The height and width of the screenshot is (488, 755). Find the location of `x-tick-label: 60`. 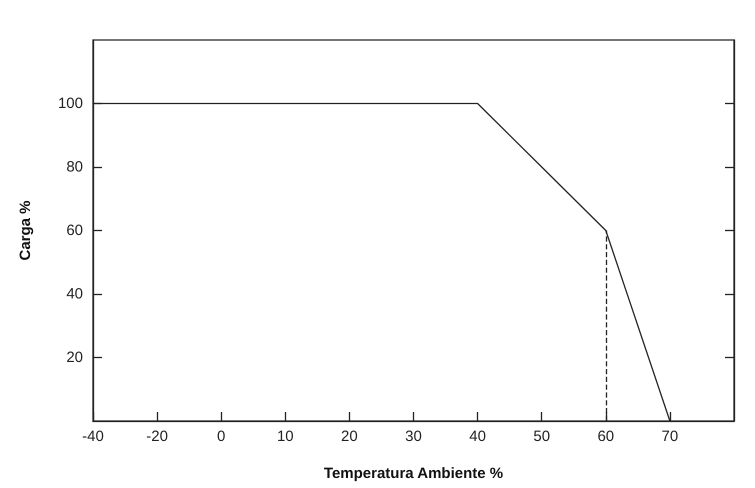

x-tick-label: 60 is located at coordinates (605, 436).